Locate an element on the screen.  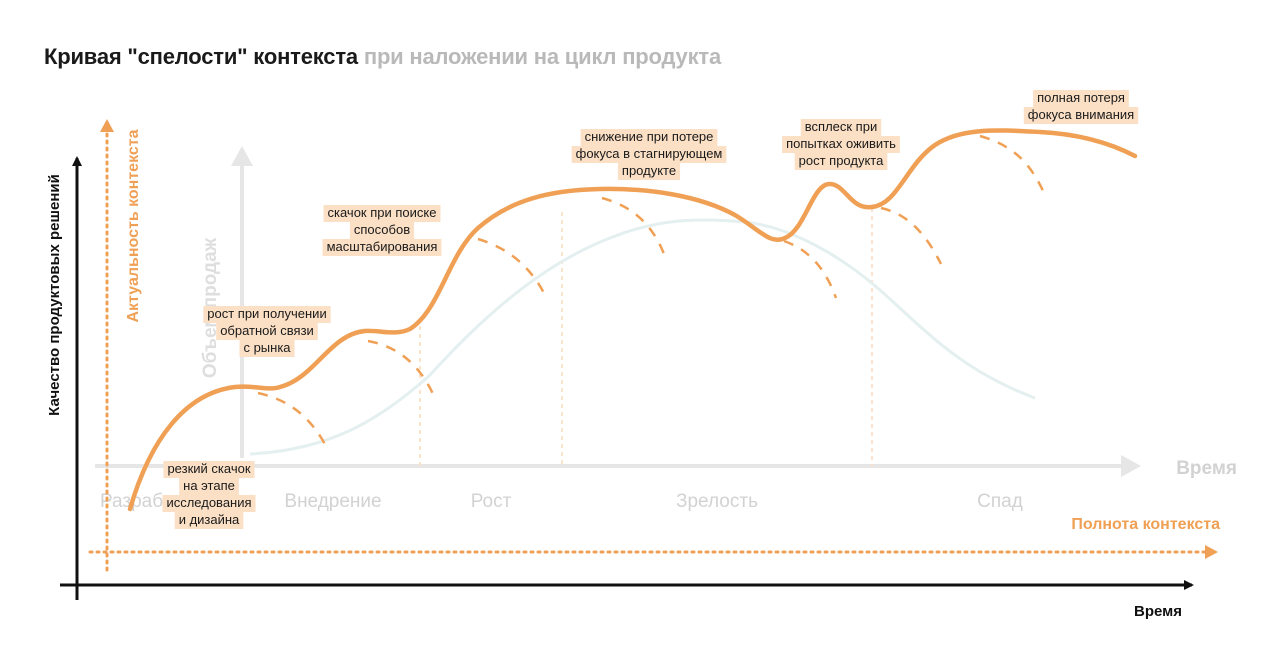
phase-separators is located at coordinates (646, 337).